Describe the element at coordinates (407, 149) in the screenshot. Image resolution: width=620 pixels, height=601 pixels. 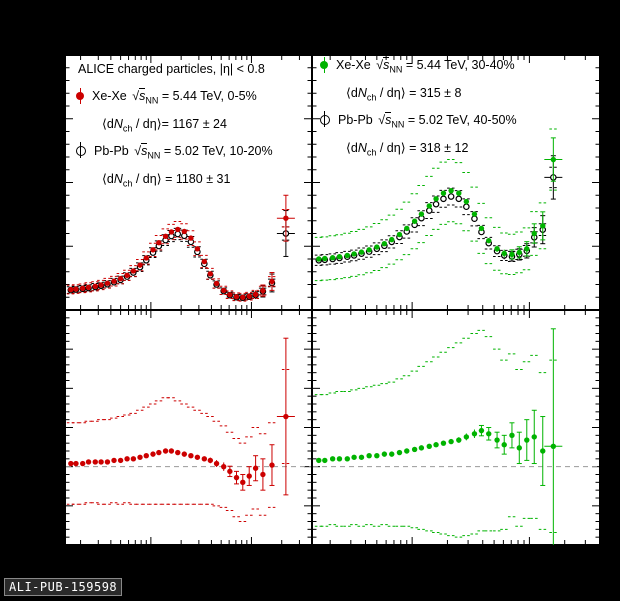
I see `legend-entry-dnch-pbpb-mid: ⟨dNch / dη⟩ = 318 ± 12` at that location.